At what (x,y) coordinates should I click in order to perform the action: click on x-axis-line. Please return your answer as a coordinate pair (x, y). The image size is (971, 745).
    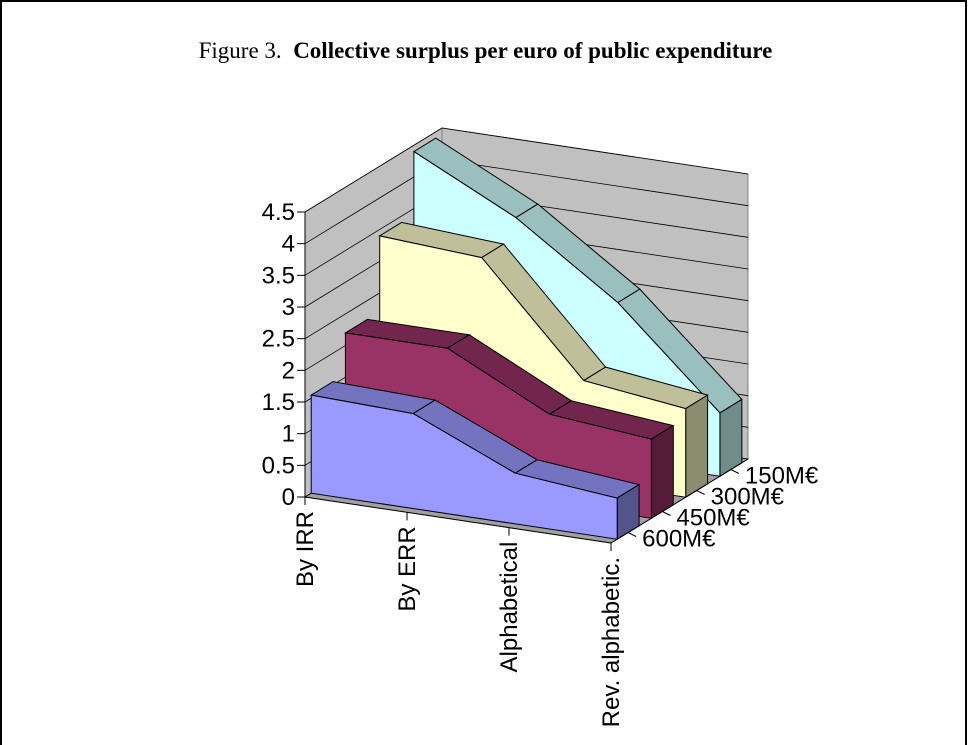
    Looking at the image, I should click on (458, 520).